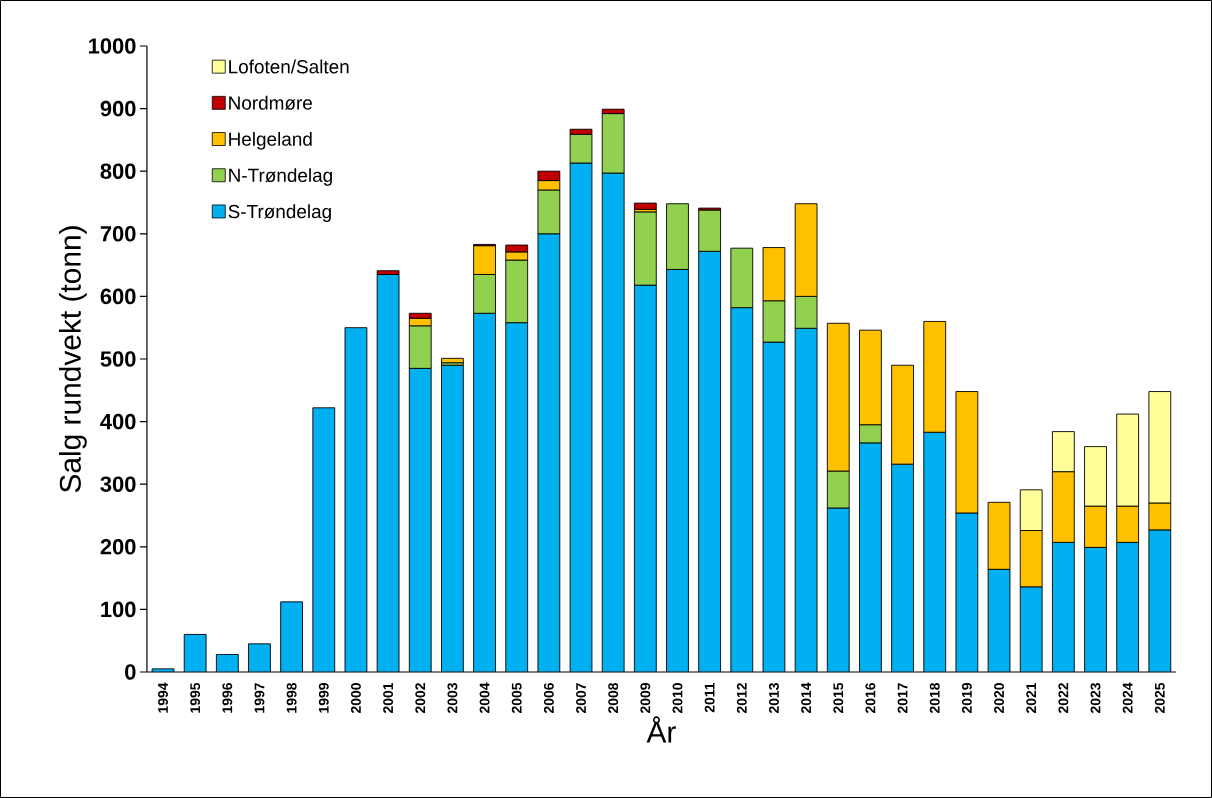 Image resolution: width=1212 pixels, height=798 pixels. I want to click on legend-label: Nordmøre, so click(270, 102).